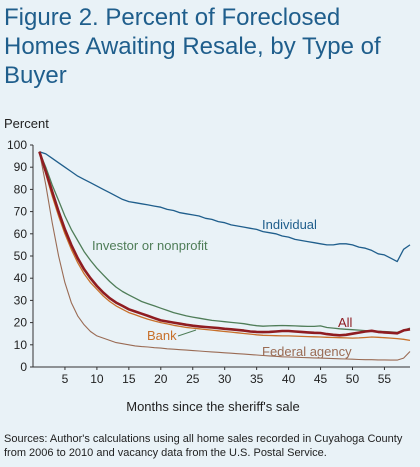 This screenshot has width=420, height=467. What do you see at coordinates (385, 379) in the screenshot?
I see `x-tick-label: 55` at bounding box center [385, 379].